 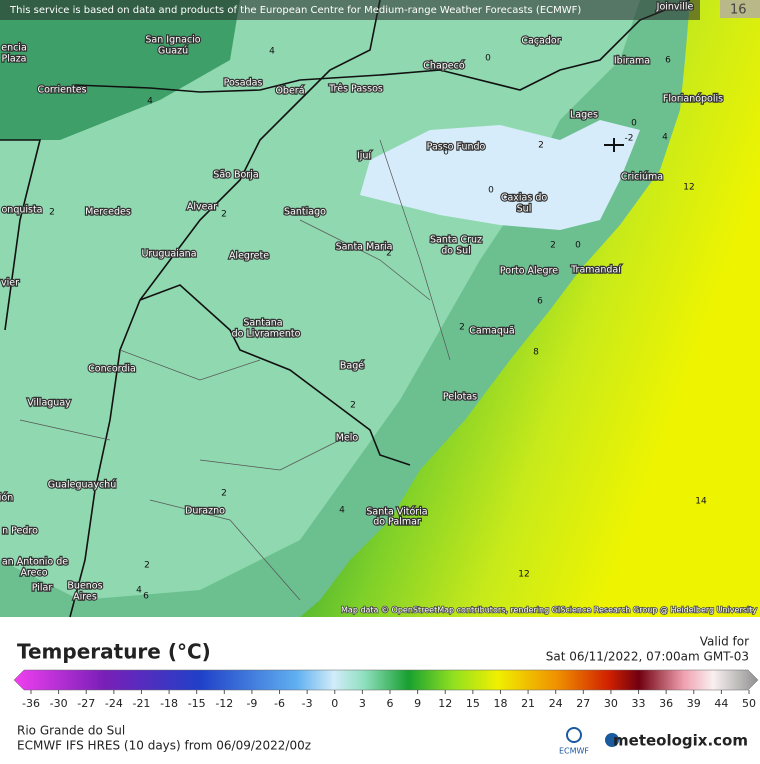 What do you see at coordinates (141, 703) in the screenshot?
I see `colorbar-tick-label: -21` at bounding box center [141, 703].